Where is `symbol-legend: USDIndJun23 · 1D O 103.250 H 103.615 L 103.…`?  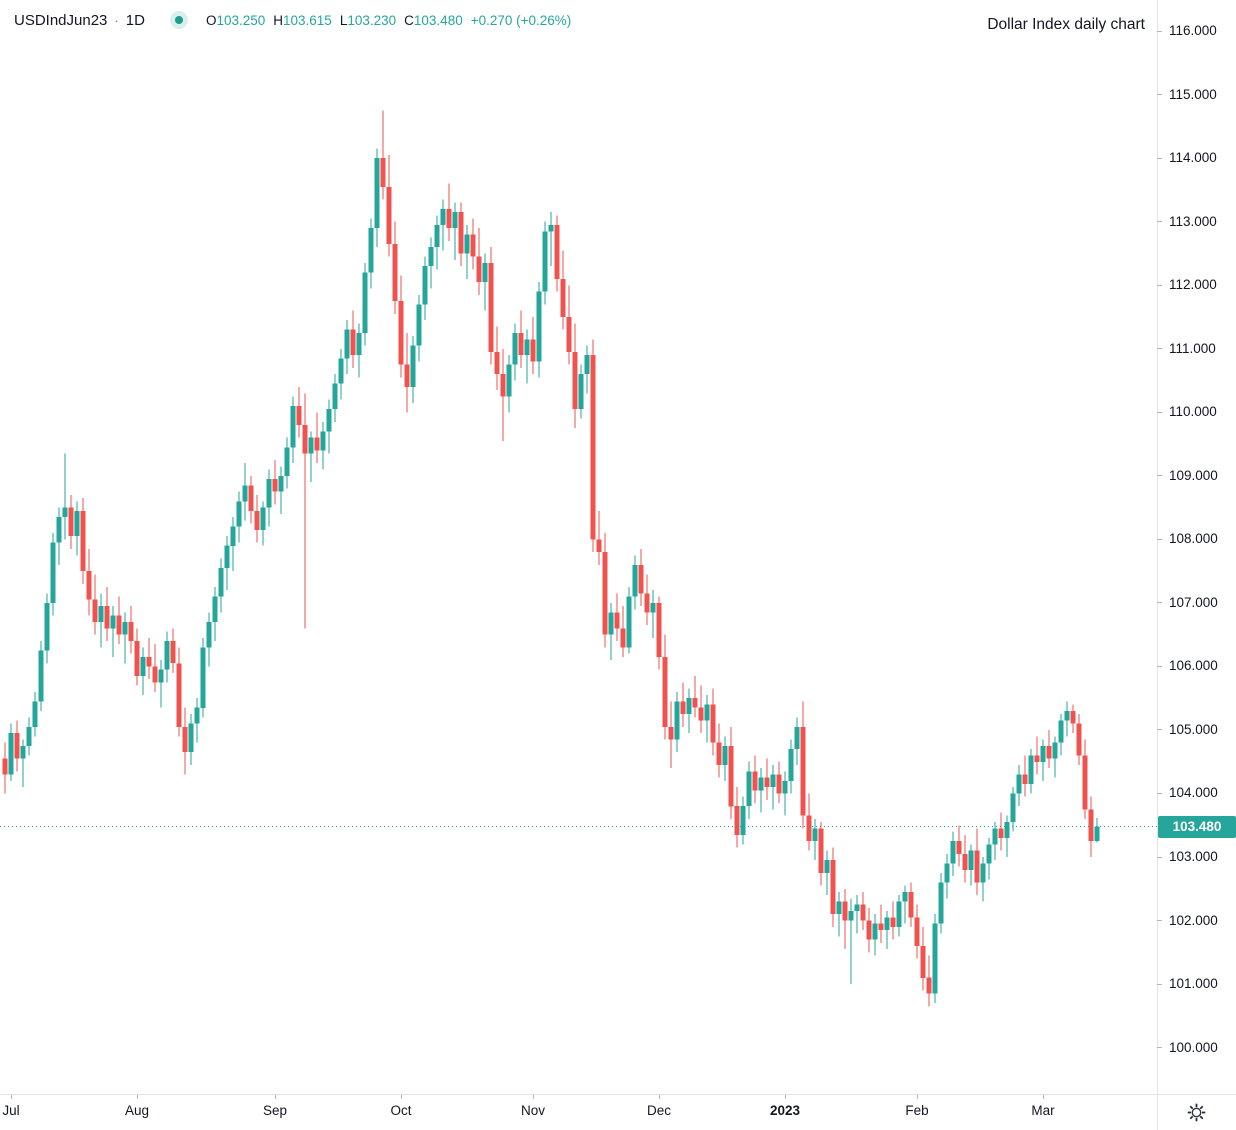 symbol-legend: USDIndJun23 · 1D O 103.250 H 103.615 L 103.… is located at coordinates (292, 20).